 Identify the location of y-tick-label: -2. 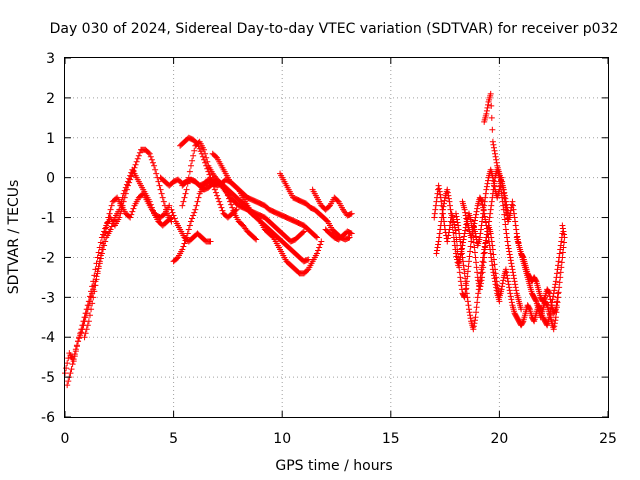
(48, 258).